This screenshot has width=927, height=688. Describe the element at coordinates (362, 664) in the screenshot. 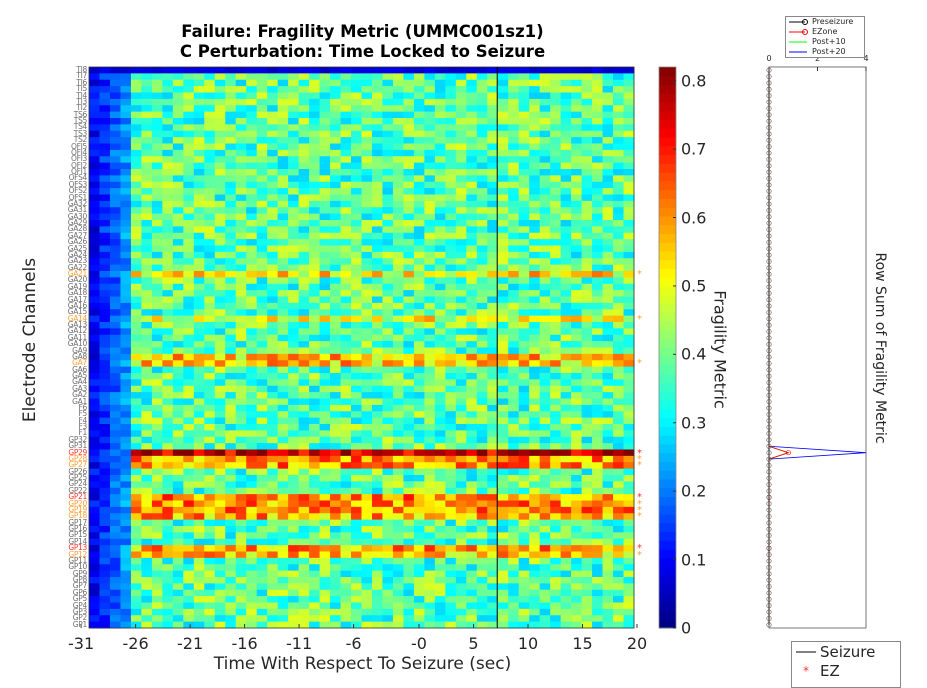

I see `x-axis-label: Time With Respect To Seizure (sec)` at that location.